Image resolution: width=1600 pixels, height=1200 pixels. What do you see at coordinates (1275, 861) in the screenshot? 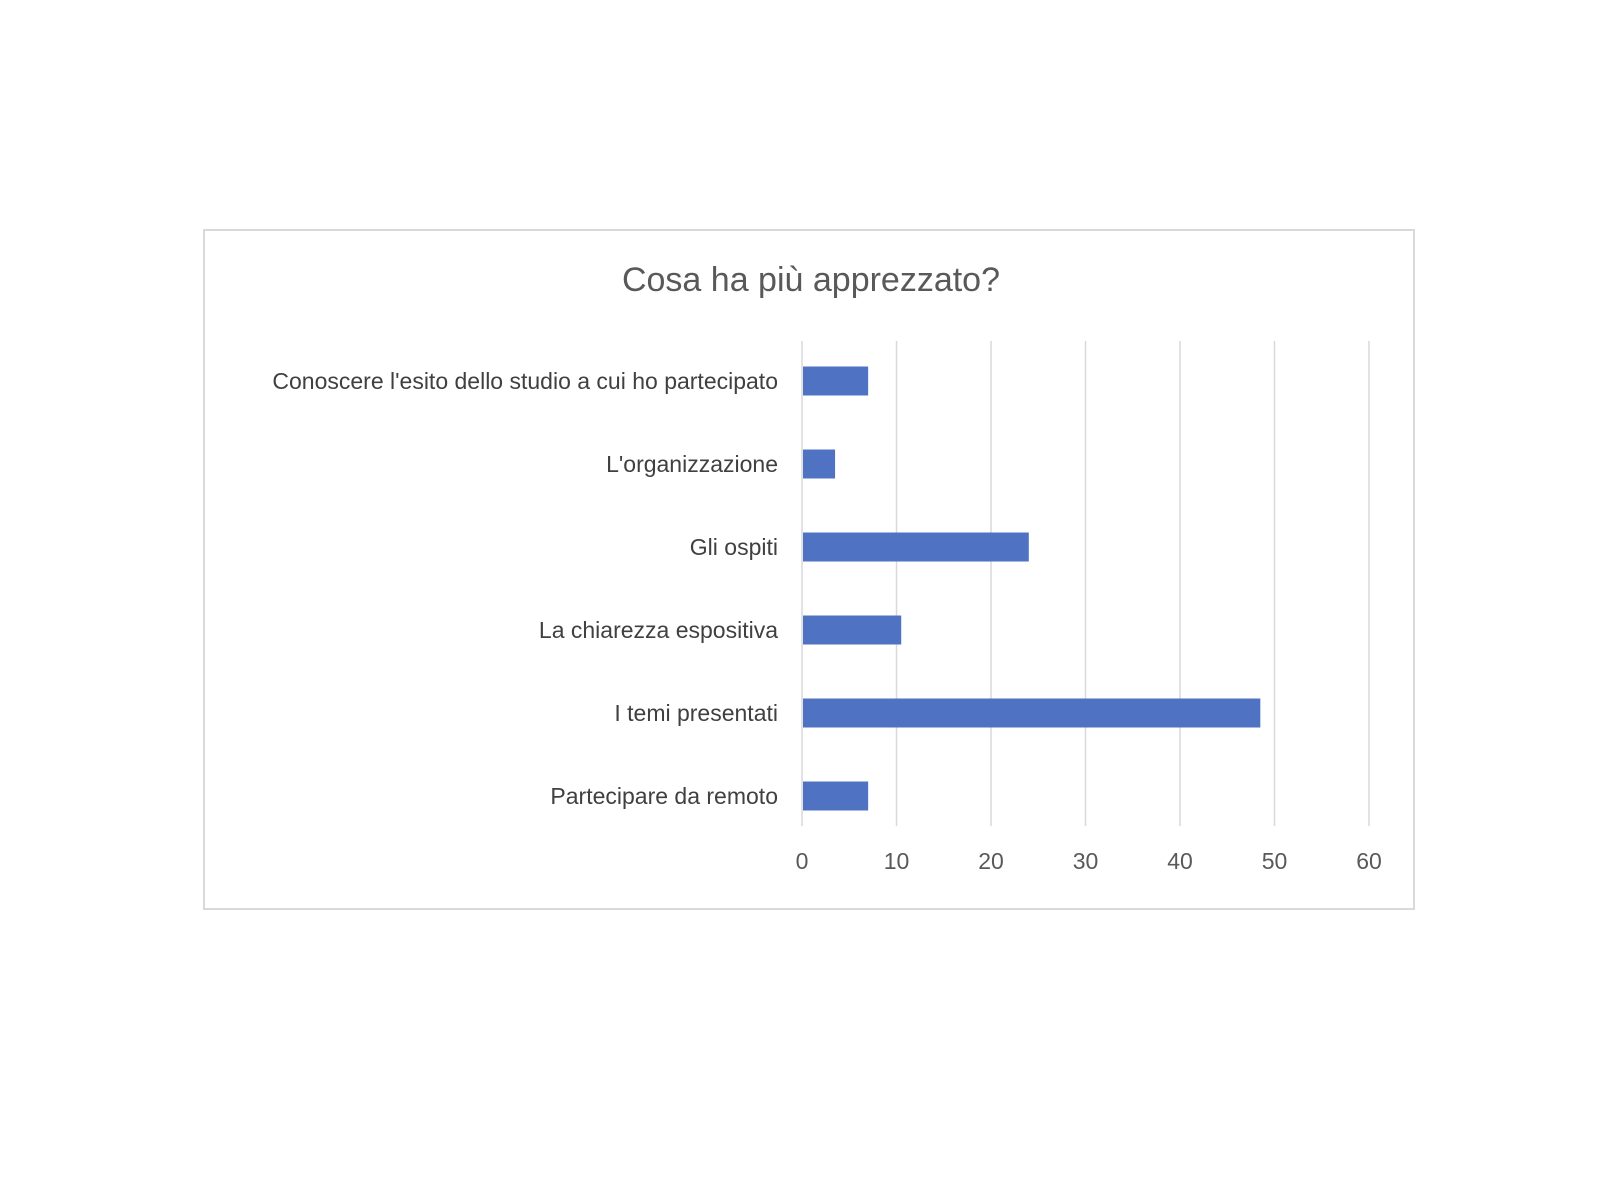
I see `x-tick-label: 50` at bounding box center [1275, 861].